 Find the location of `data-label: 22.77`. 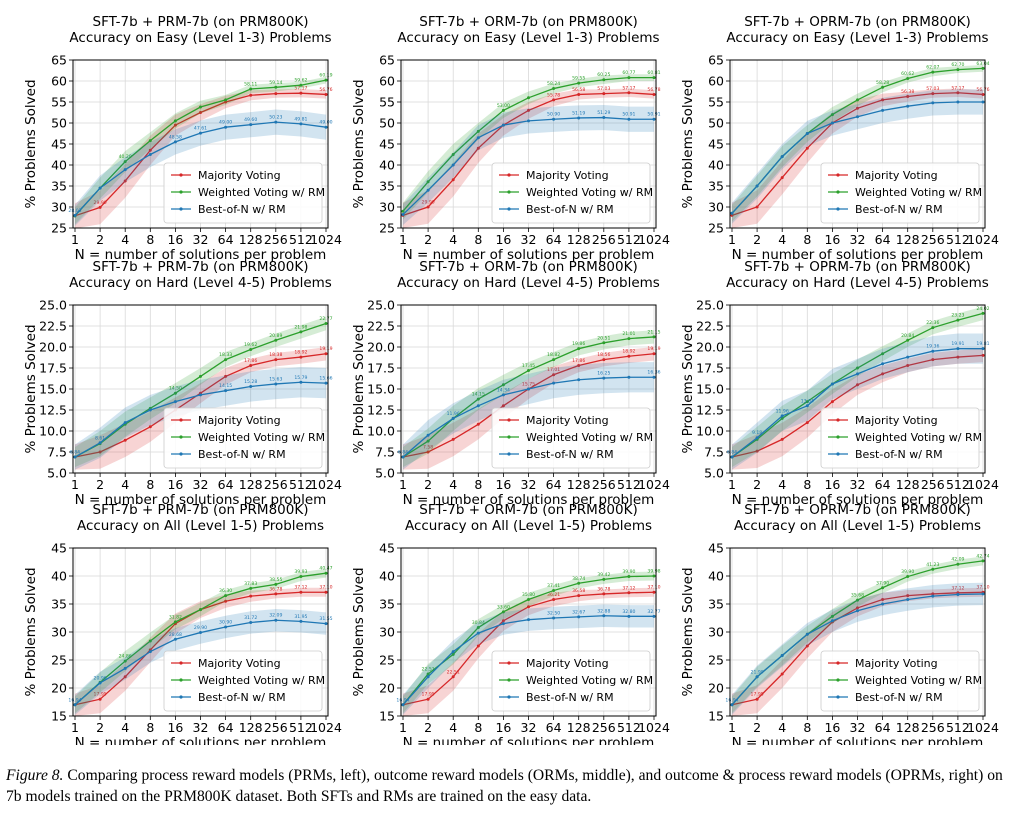

data-label: 22.77 is located at coordinates (325, 319).